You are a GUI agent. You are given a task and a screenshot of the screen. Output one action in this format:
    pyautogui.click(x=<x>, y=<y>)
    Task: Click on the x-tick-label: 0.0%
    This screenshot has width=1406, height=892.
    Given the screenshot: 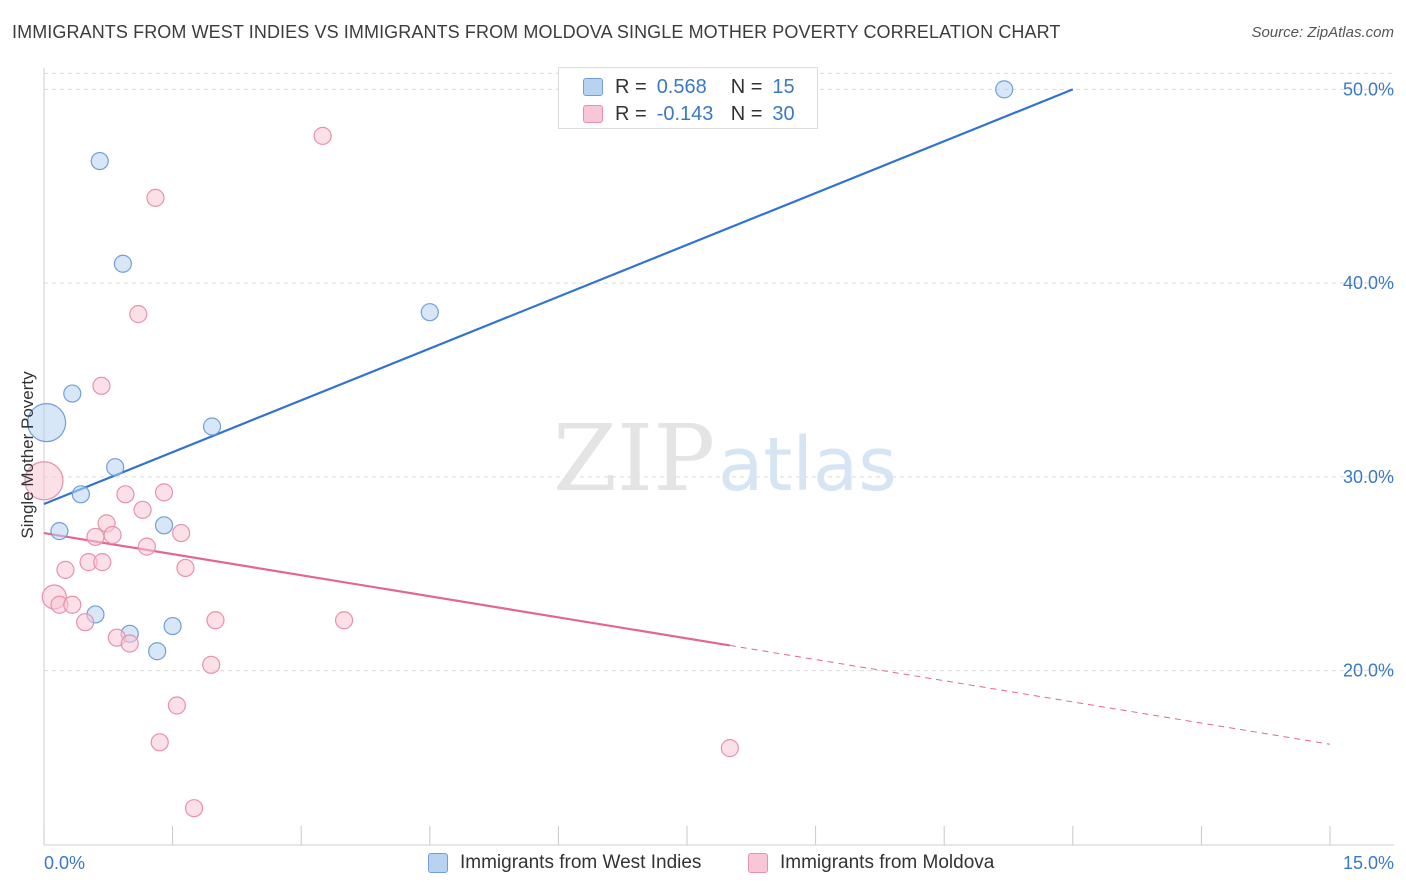 What is the action you would take?
    pyautogui.click(x=64, y=863)
    